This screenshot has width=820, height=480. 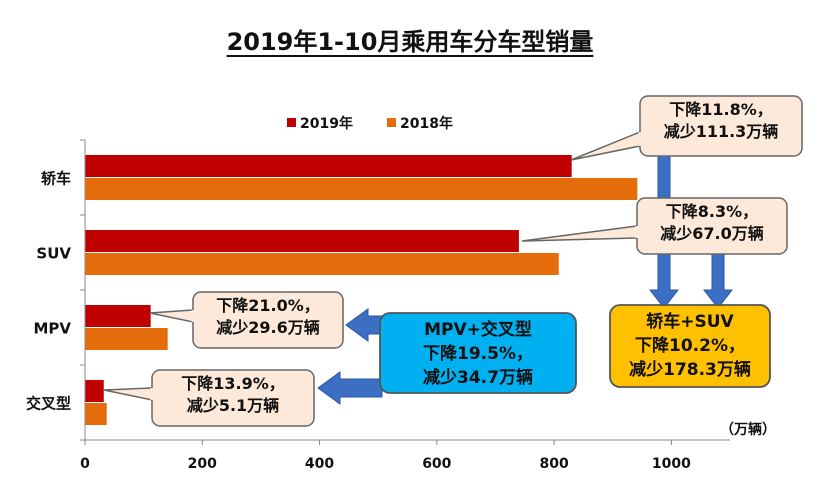 I want to click on callout-mpv-crossover-total: MPV+交叉型 下降19.5%， 减少34.7万辆, so click(x=478, y=354).